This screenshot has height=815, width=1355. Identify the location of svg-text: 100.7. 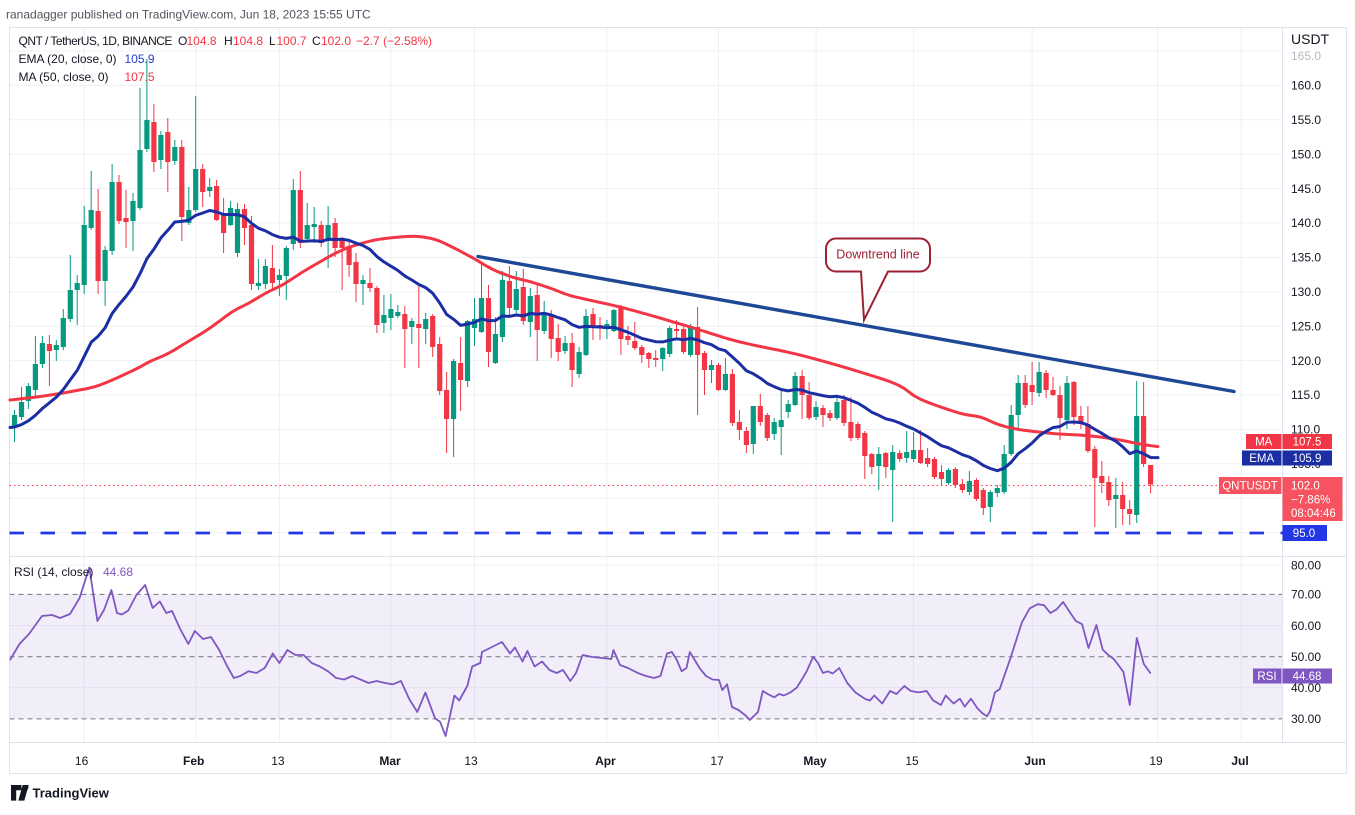
(292, 41).